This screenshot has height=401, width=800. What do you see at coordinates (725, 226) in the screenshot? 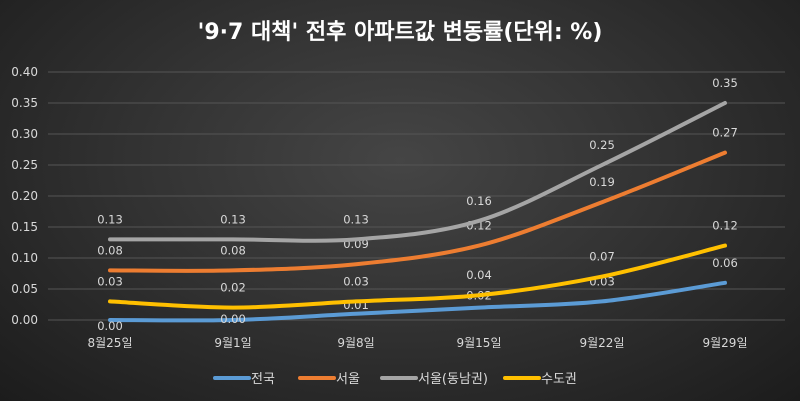
I see `data-label: 0.12` at bounding box center [725, 226].